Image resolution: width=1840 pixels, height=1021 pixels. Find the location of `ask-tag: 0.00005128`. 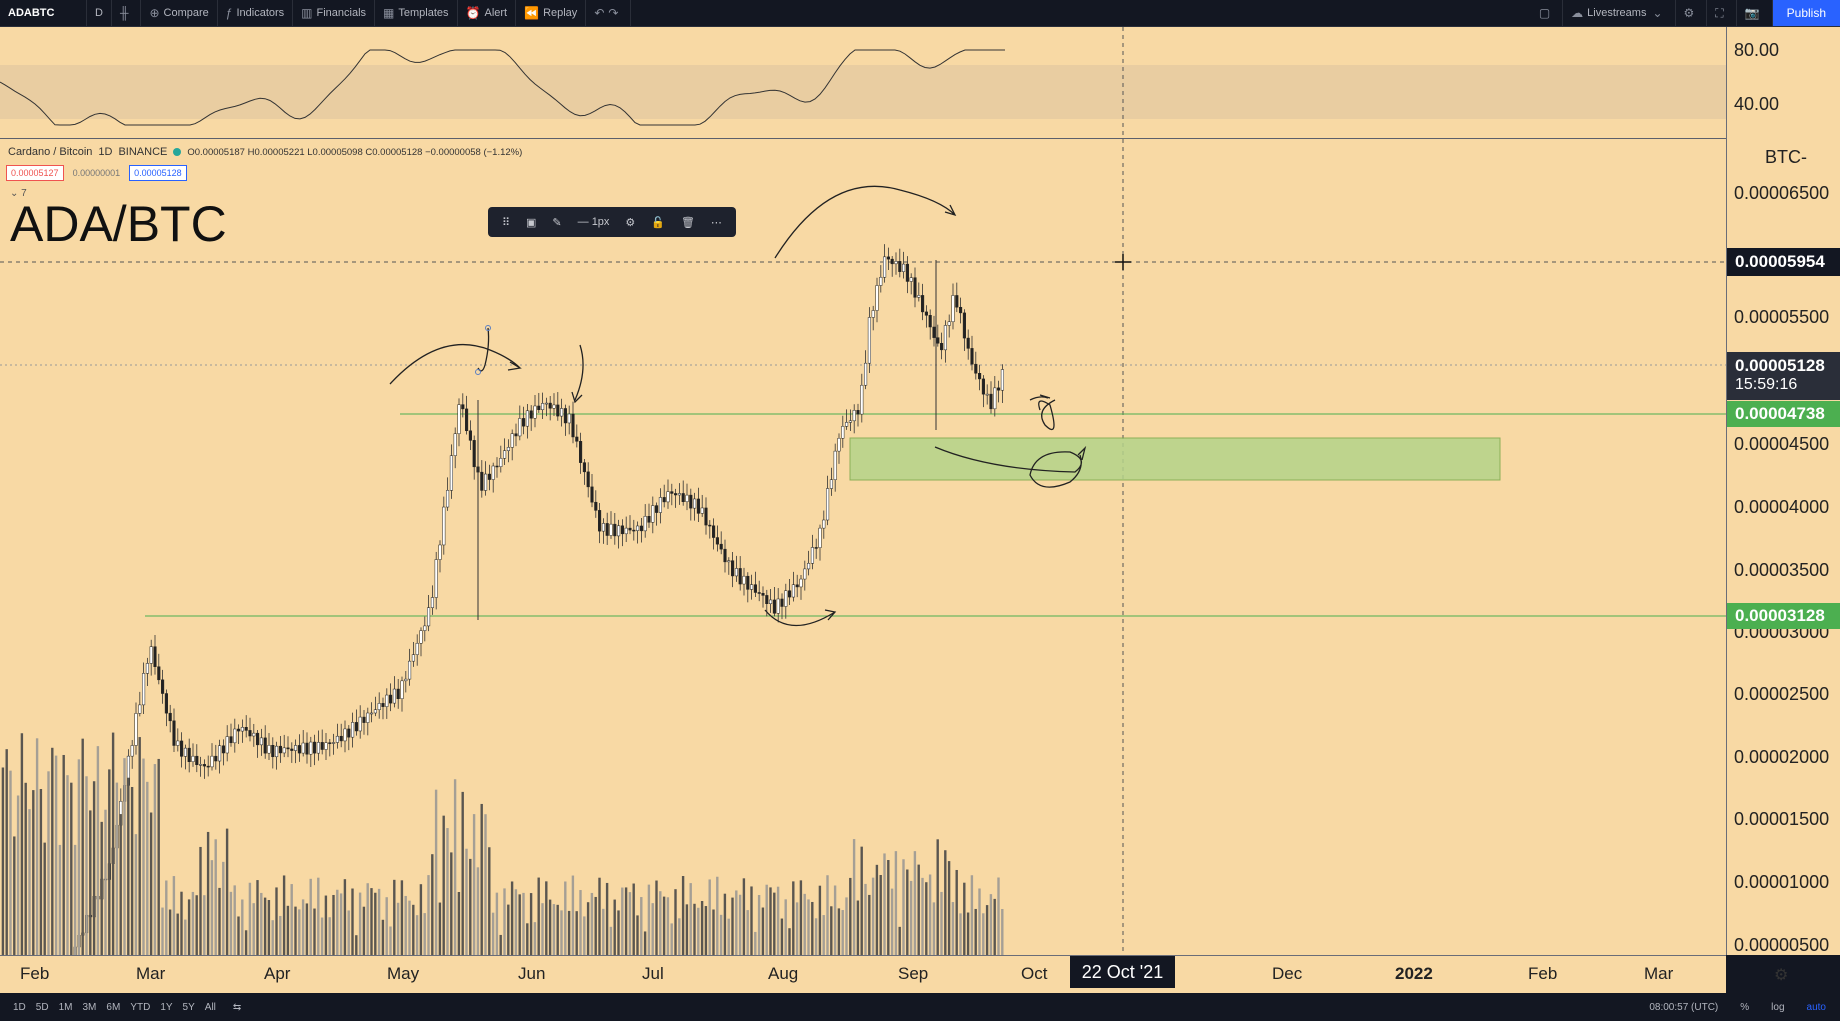

ask-tag: 0.00005128 is located at coordinates (158, 173).